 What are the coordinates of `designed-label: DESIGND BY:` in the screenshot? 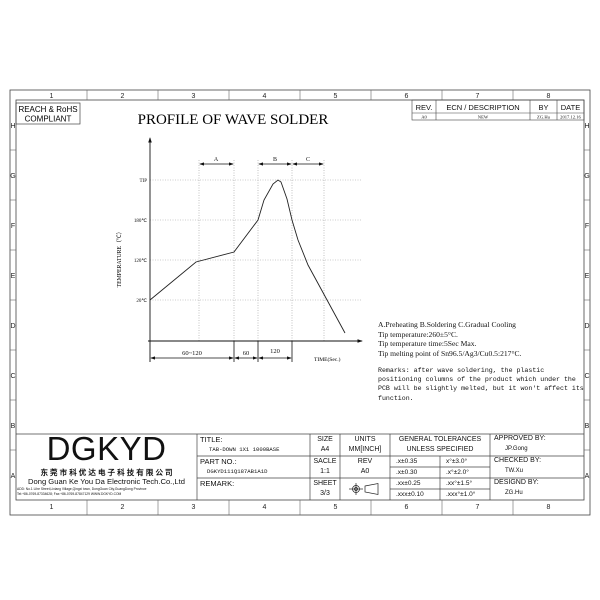 It's located at (516, 482).